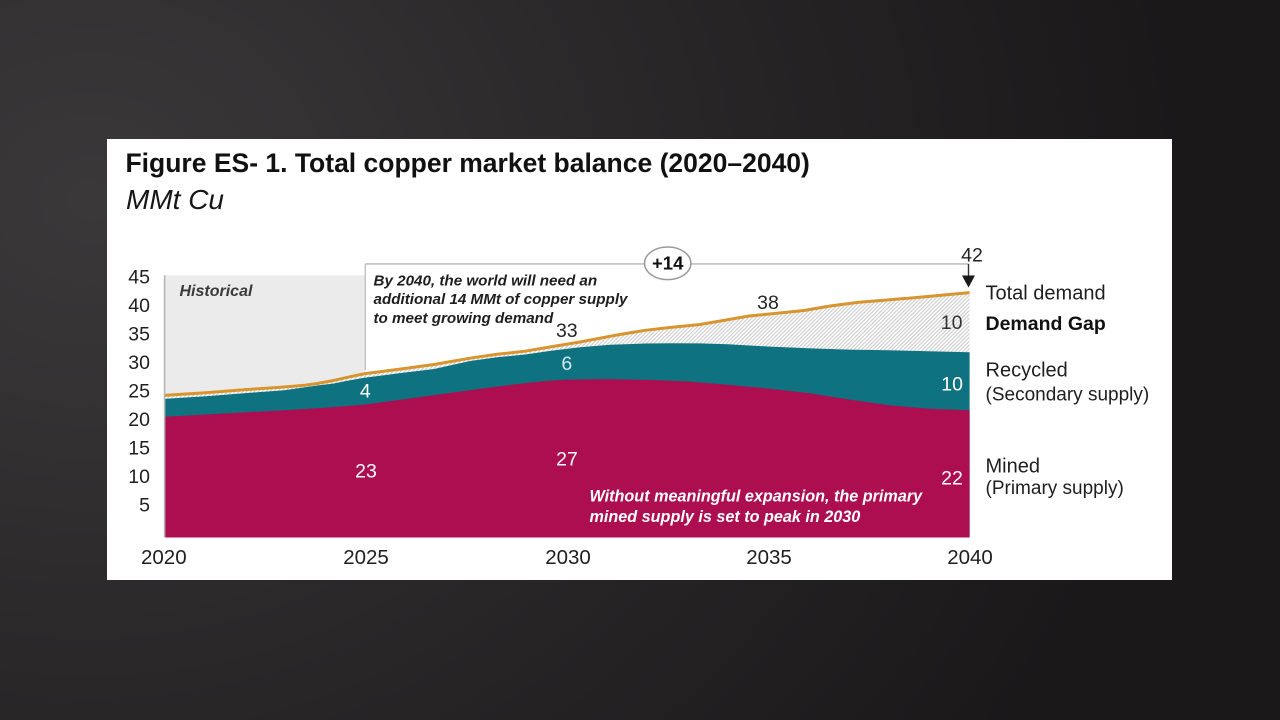  What do you see at coordinates (139, 335) in the screenshot?
I see `svg-text: 35` at bounding box center [139, 335].